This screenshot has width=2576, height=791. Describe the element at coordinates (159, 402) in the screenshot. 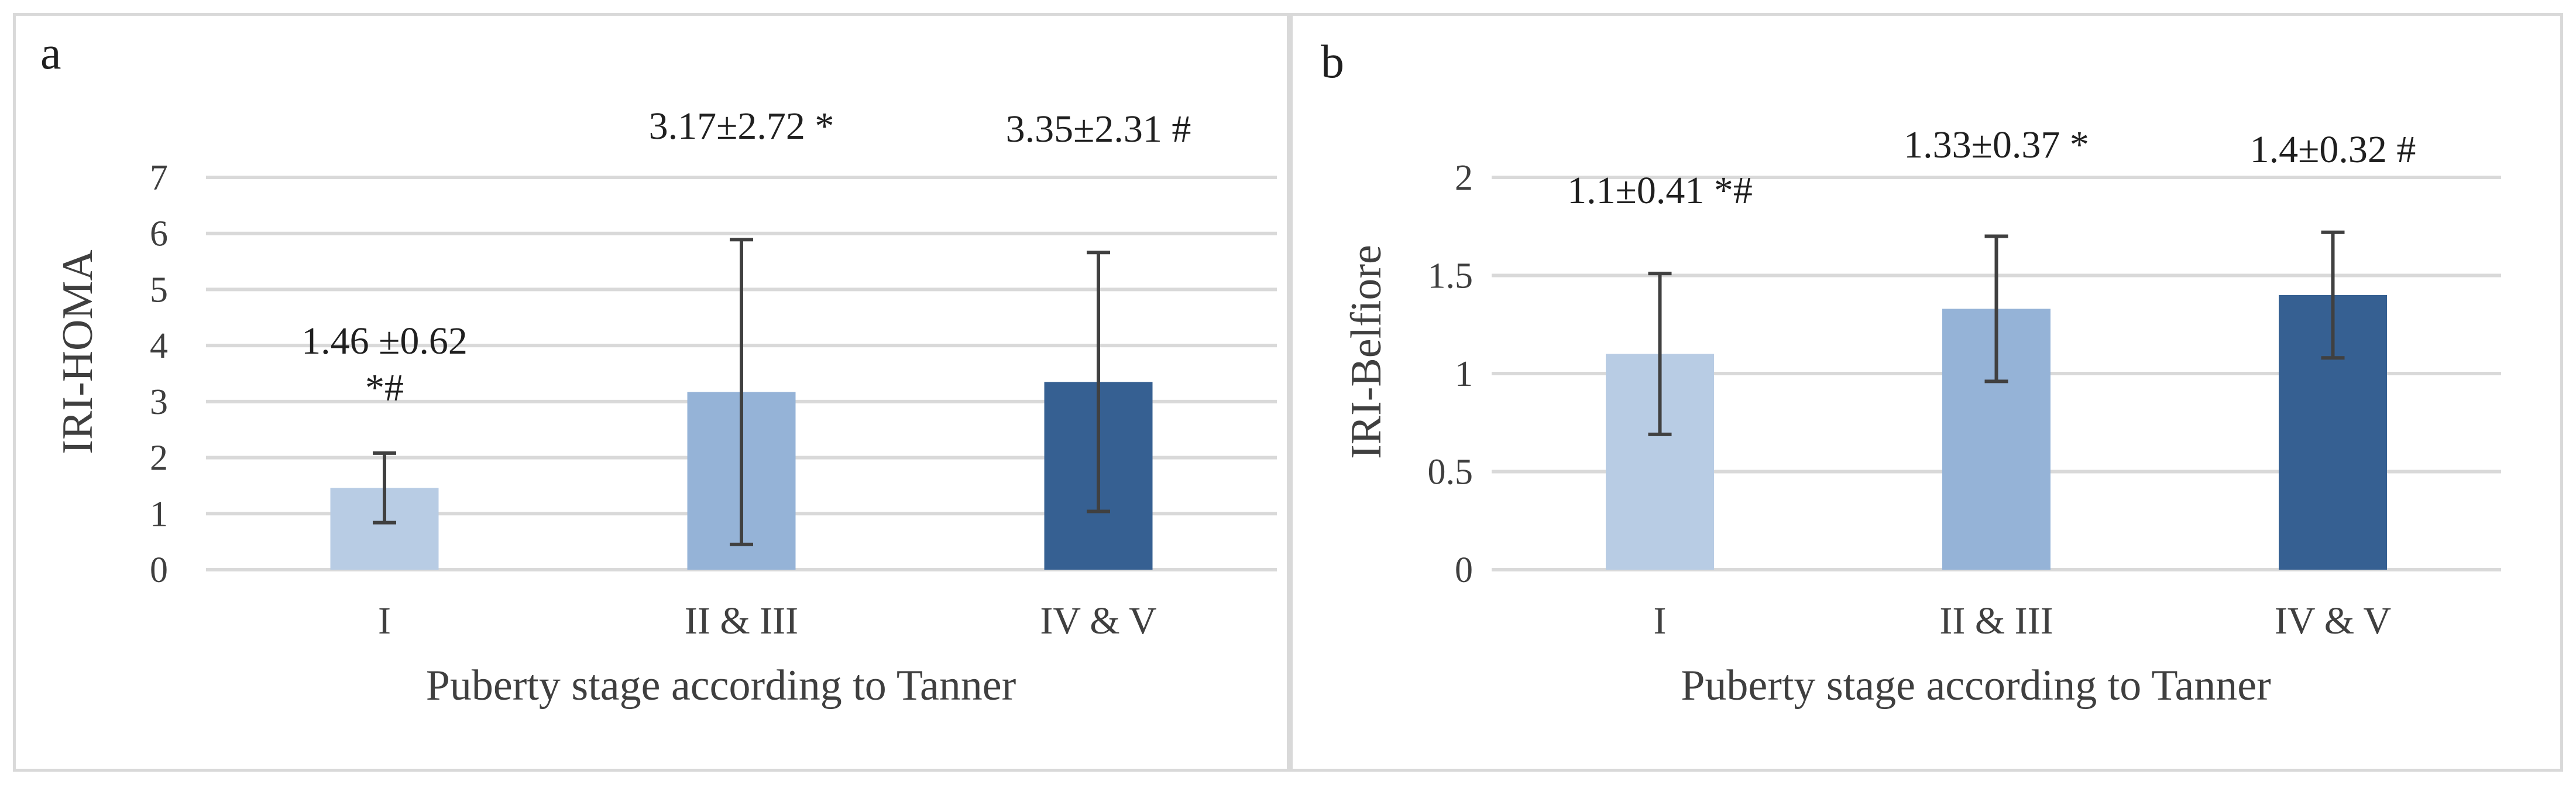

I see `chart-a-ytick-label: 3` at that location.